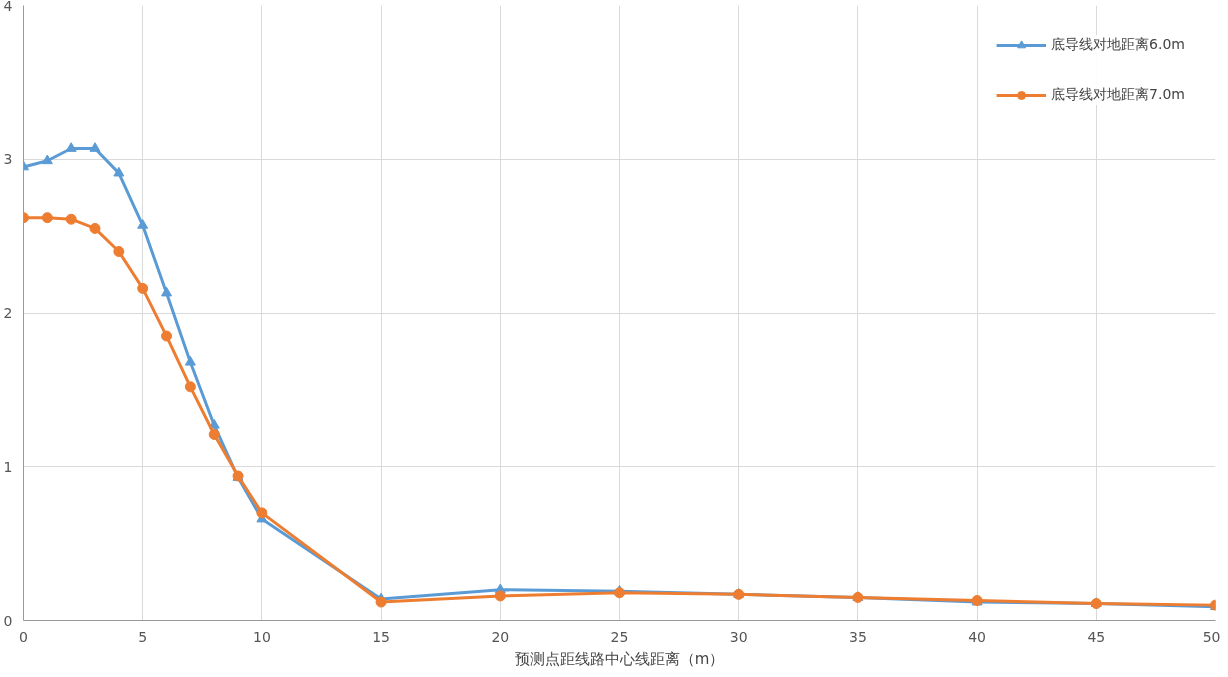 The height and width of the screenshot is (677, 1228). I want to click on x-tick-label: 20, so click(500, 636).